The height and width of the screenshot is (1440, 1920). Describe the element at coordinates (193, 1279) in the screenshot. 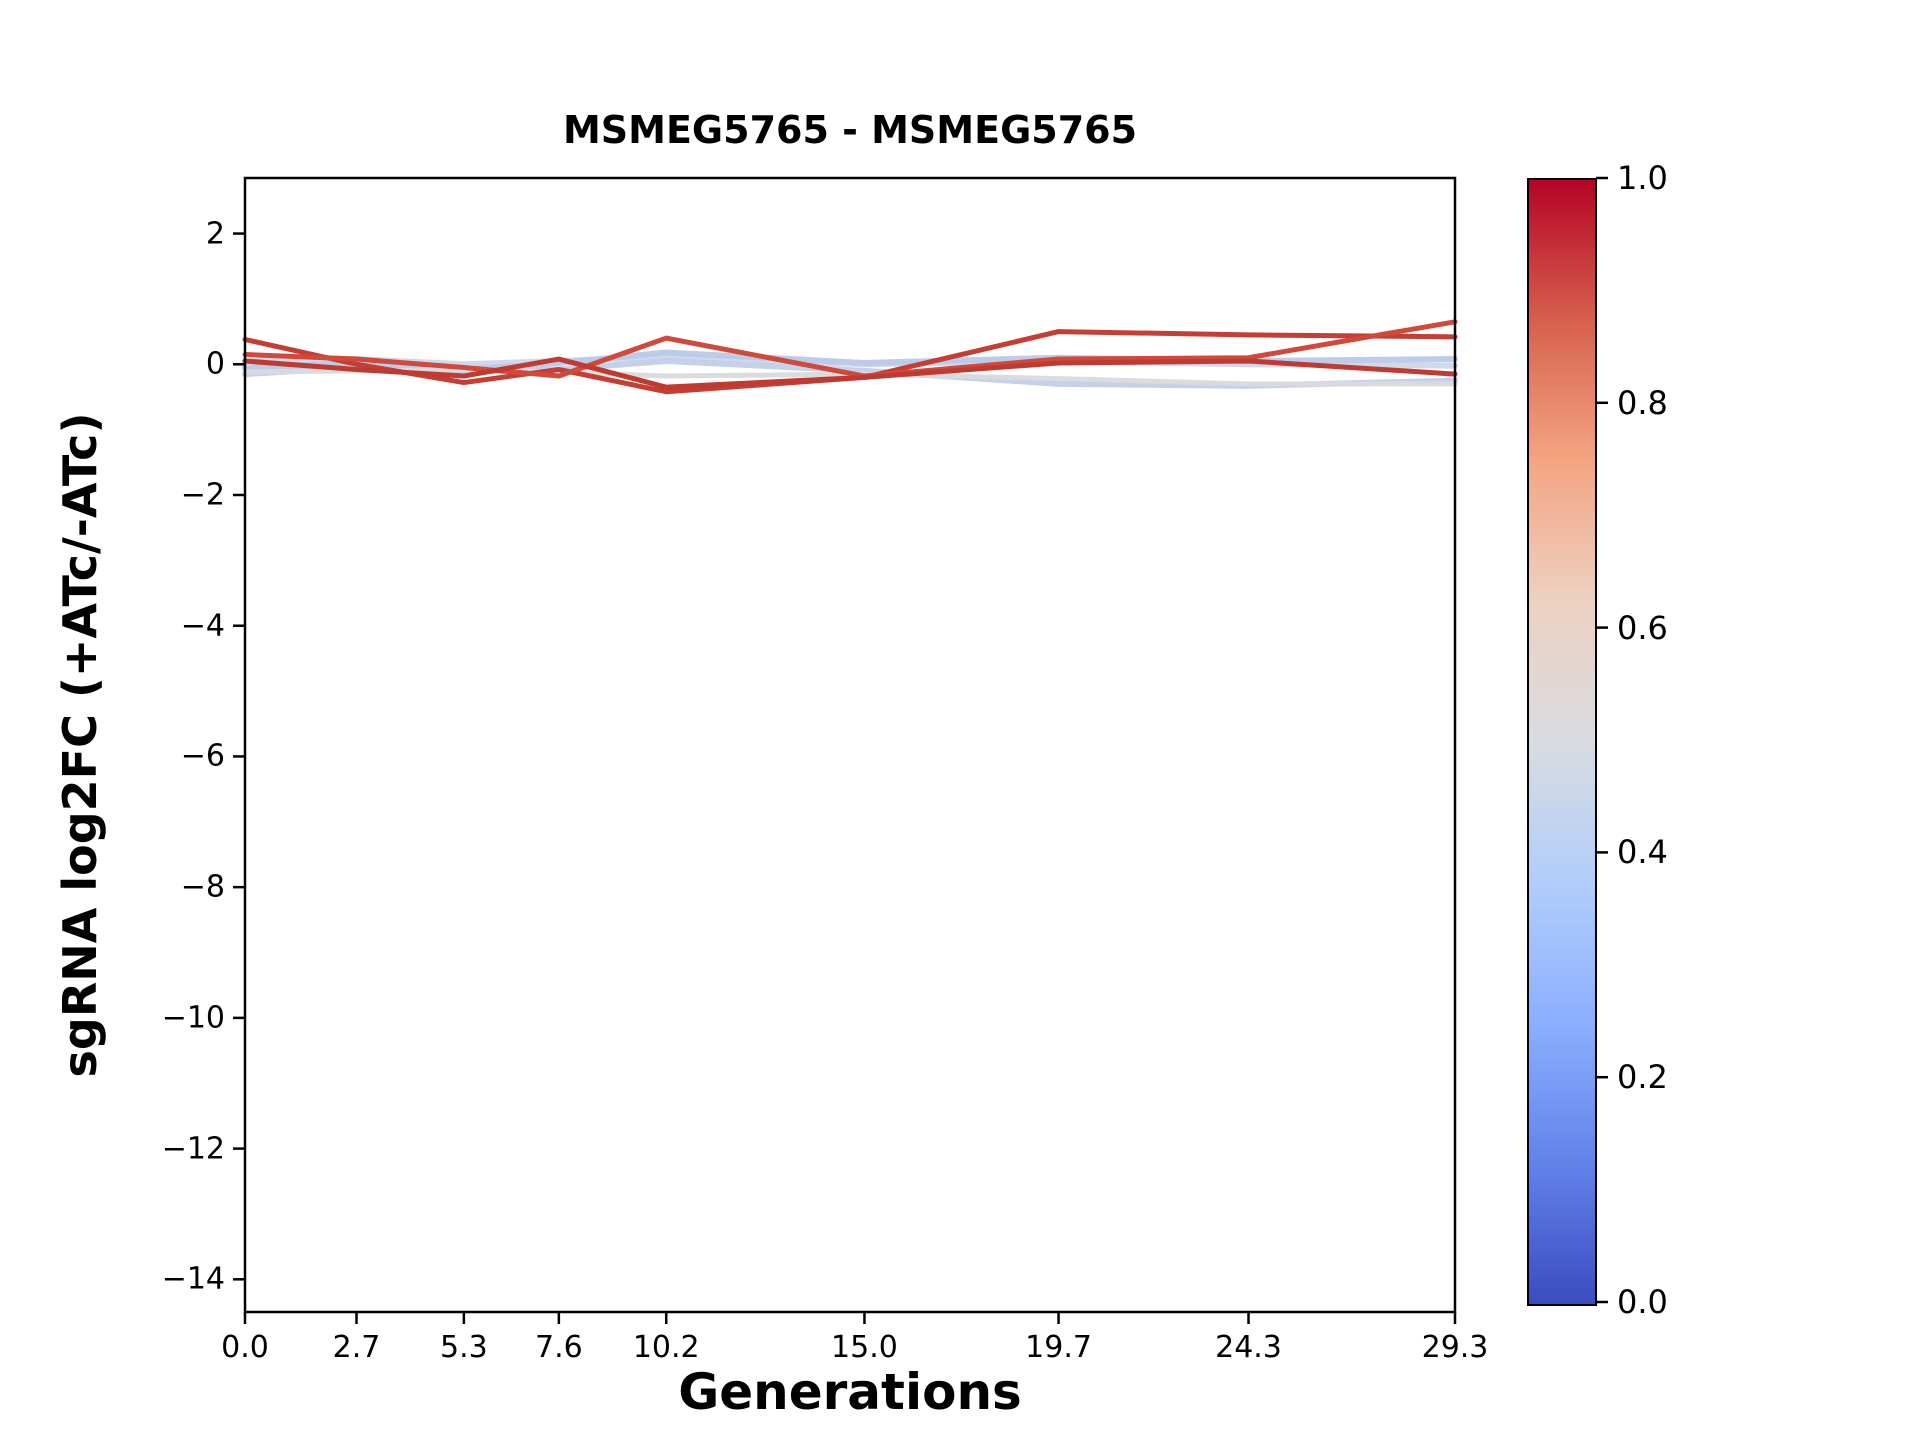

I see `y-tick-label: −14` at that location.